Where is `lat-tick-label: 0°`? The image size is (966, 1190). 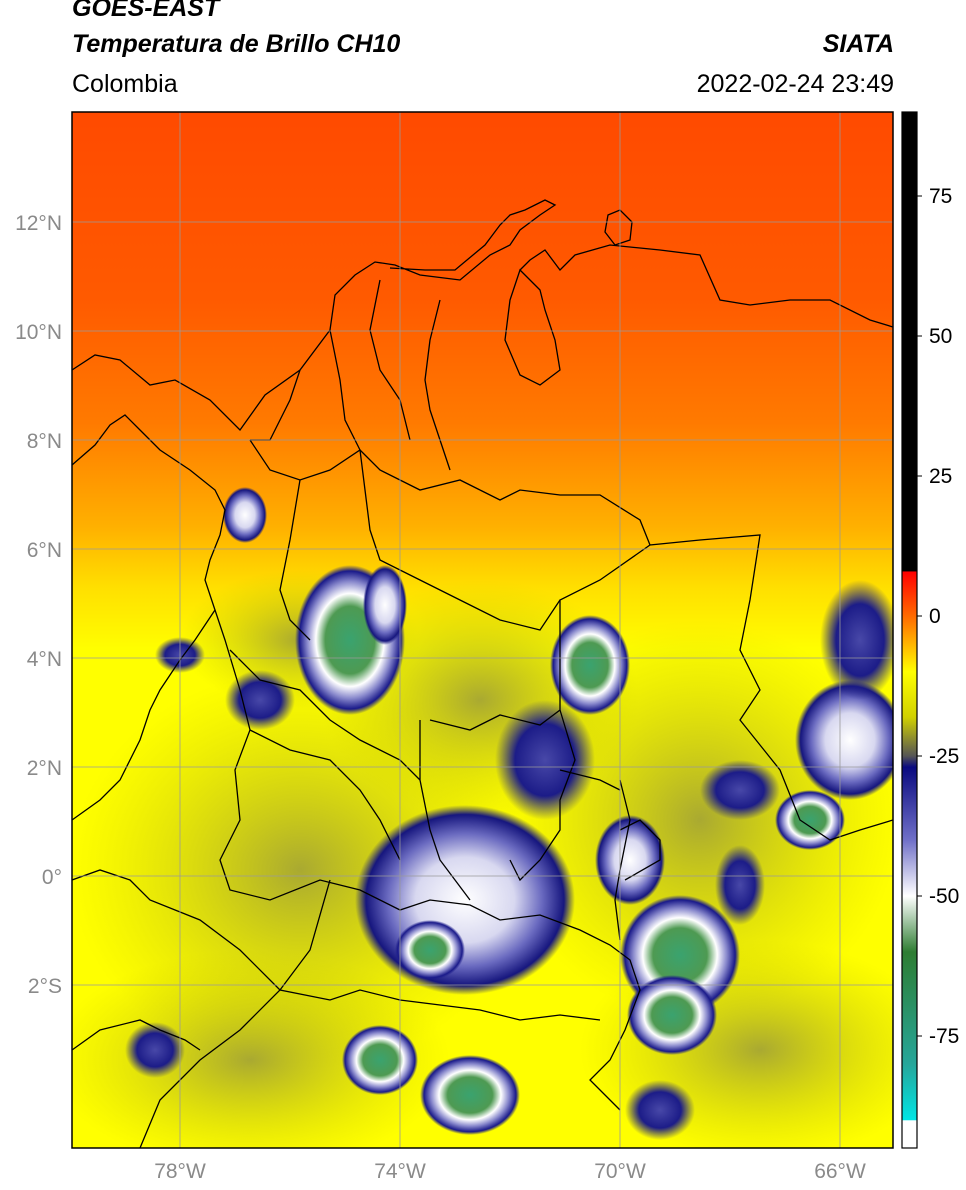
lat-tick-label: 0° is located at coordinates (52, 877).